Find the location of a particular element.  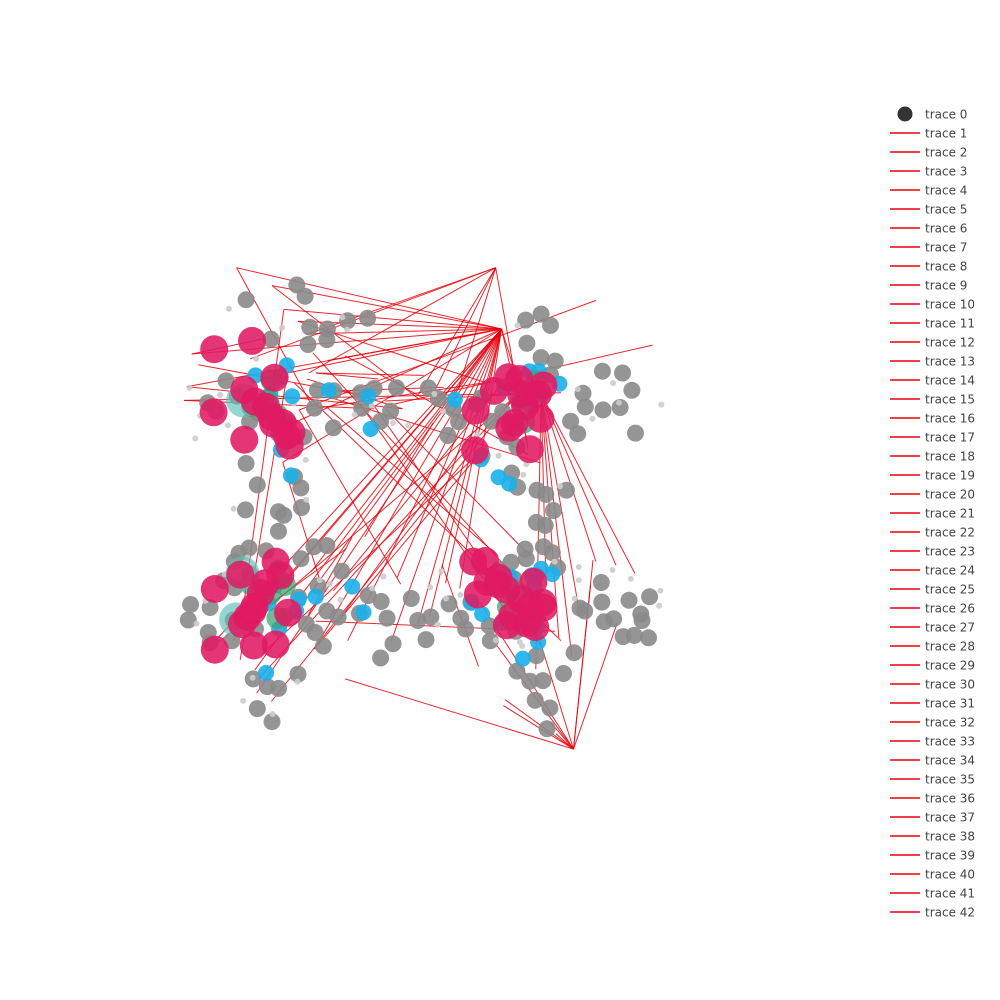

legend-label: trace 7 is located at coordinates (946, 248).